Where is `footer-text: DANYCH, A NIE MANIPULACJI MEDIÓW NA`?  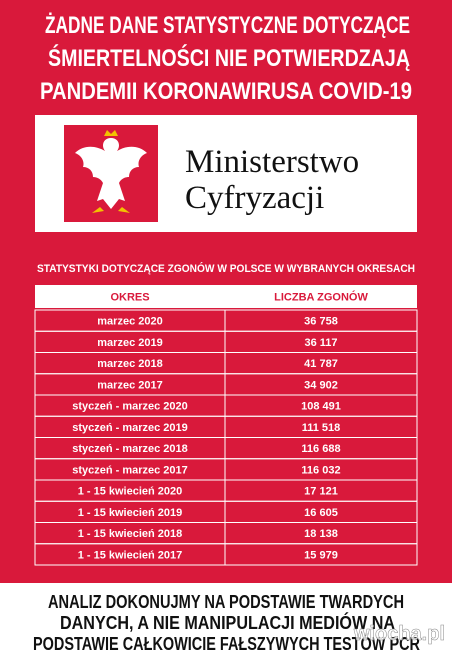
footer-text: DANYCH, A NIE MANIPULACJI MEDIÓW NA is located at coordinates (227, 622).